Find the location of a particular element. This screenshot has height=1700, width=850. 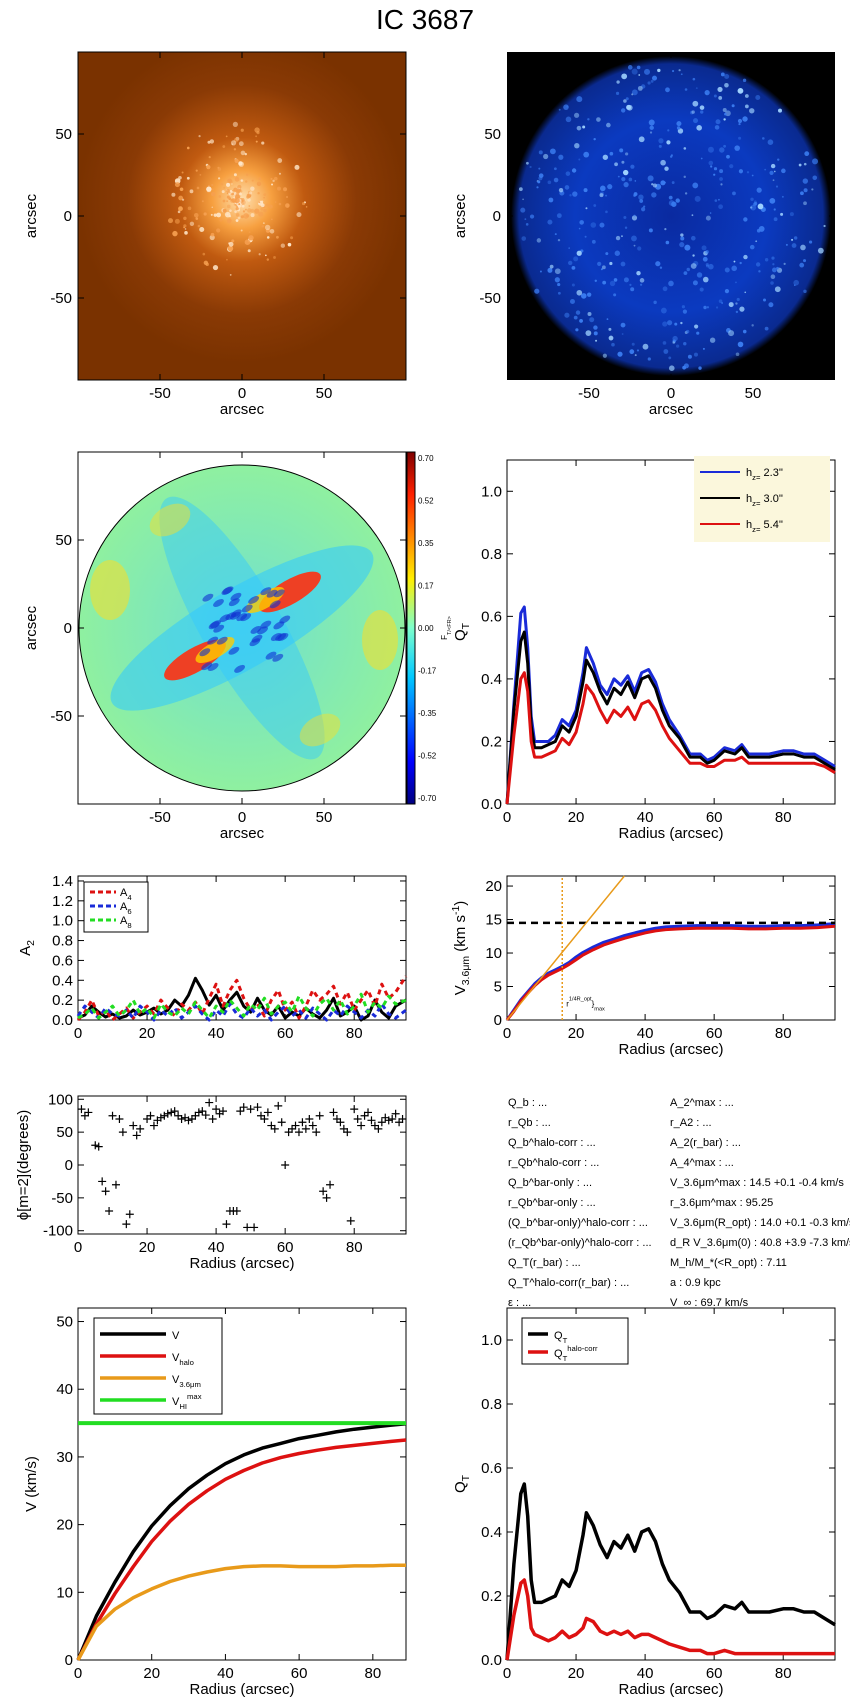

param-right-10: V_∞ : 69.7 km/s is located at coordinates (709, 1303).